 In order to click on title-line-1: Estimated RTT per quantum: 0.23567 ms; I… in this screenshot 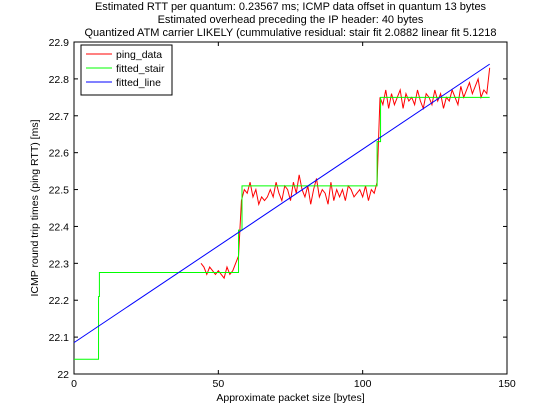, I will do `click(291, 7)`.